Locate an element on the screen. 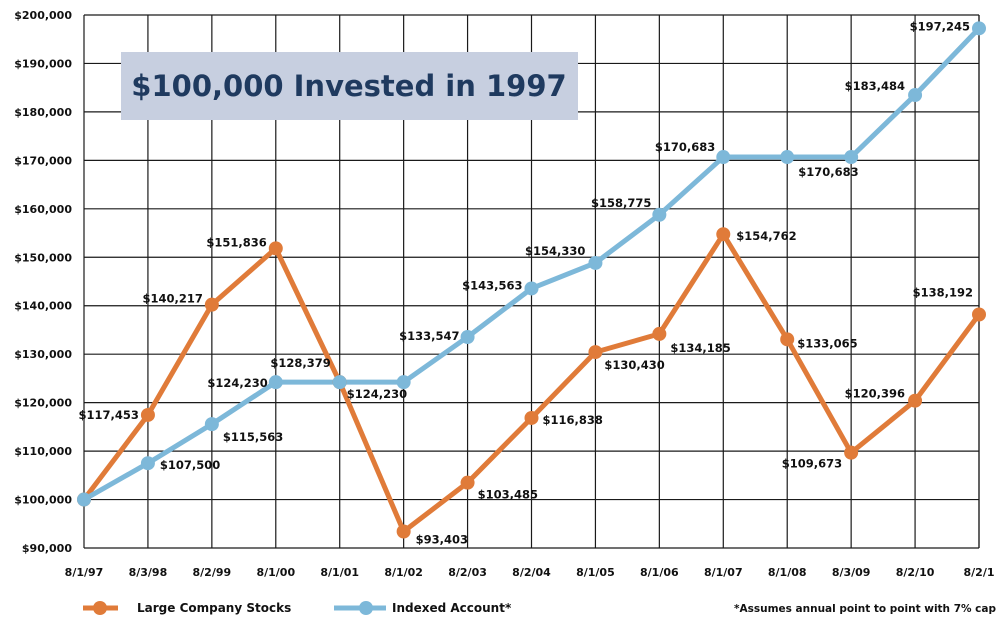 The height and width of the screenshot is (627, 1000). data-label-s1-13: $183,484 is located at coordinates (875, 86).